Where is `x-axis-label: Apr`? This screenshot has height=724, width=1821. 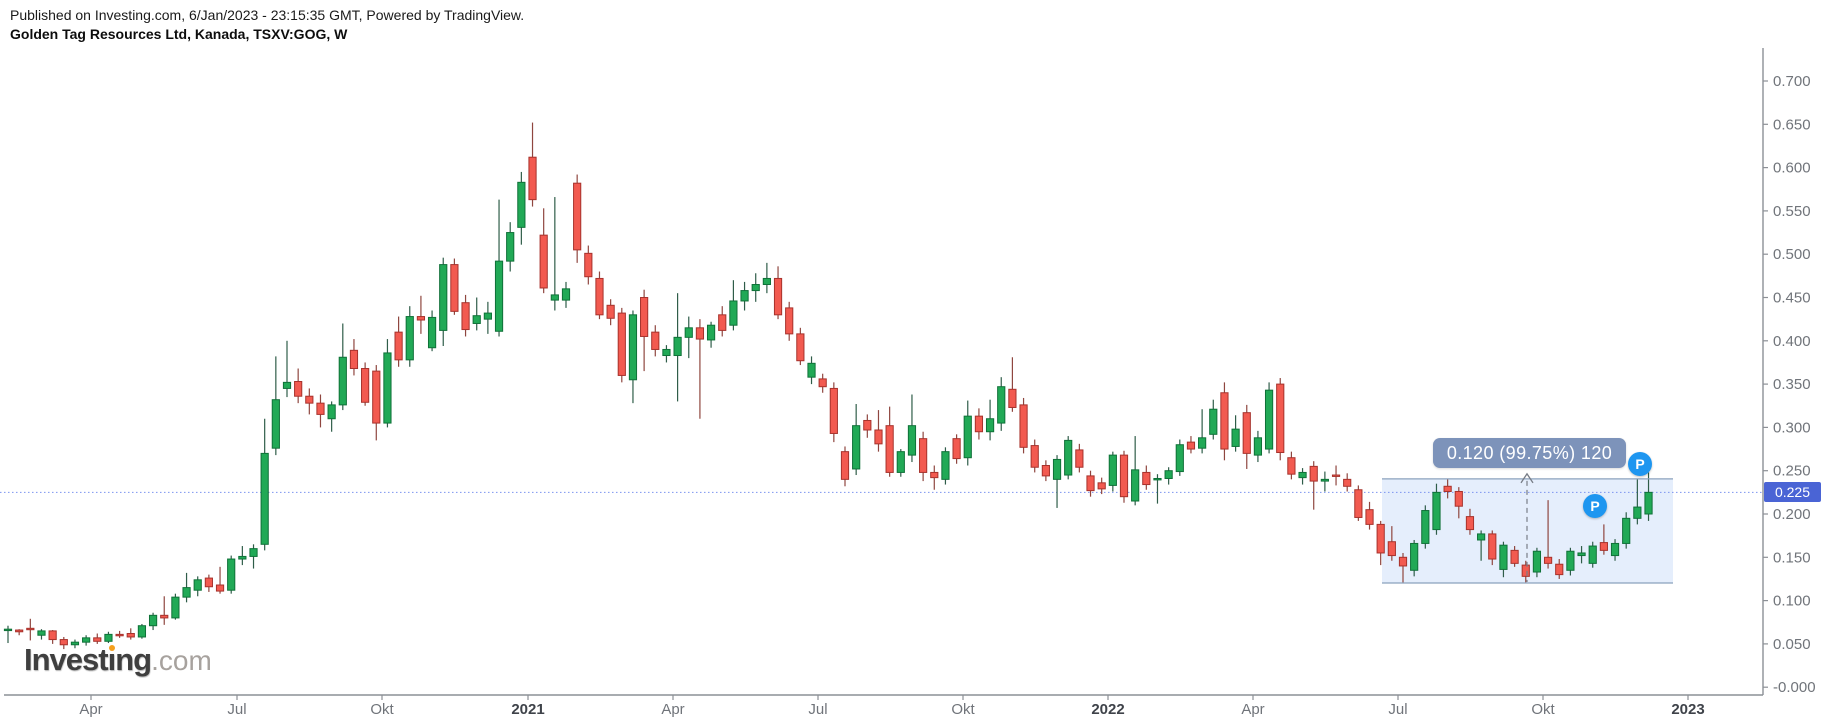
x-axis-label: Apr is located at coordinates (90, 709).